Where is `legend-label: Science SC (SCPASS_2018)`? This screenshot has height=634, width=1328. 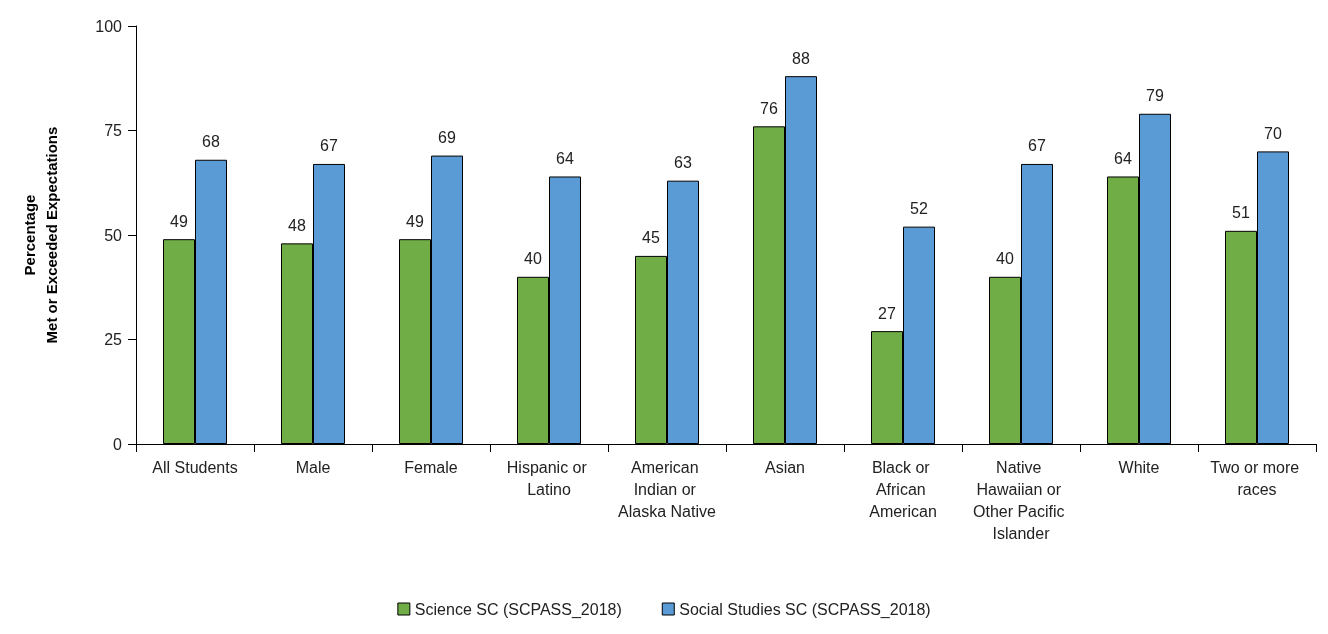
legend-label: Science SC (SCPASS_2018) is located at coordinates (518, 609).